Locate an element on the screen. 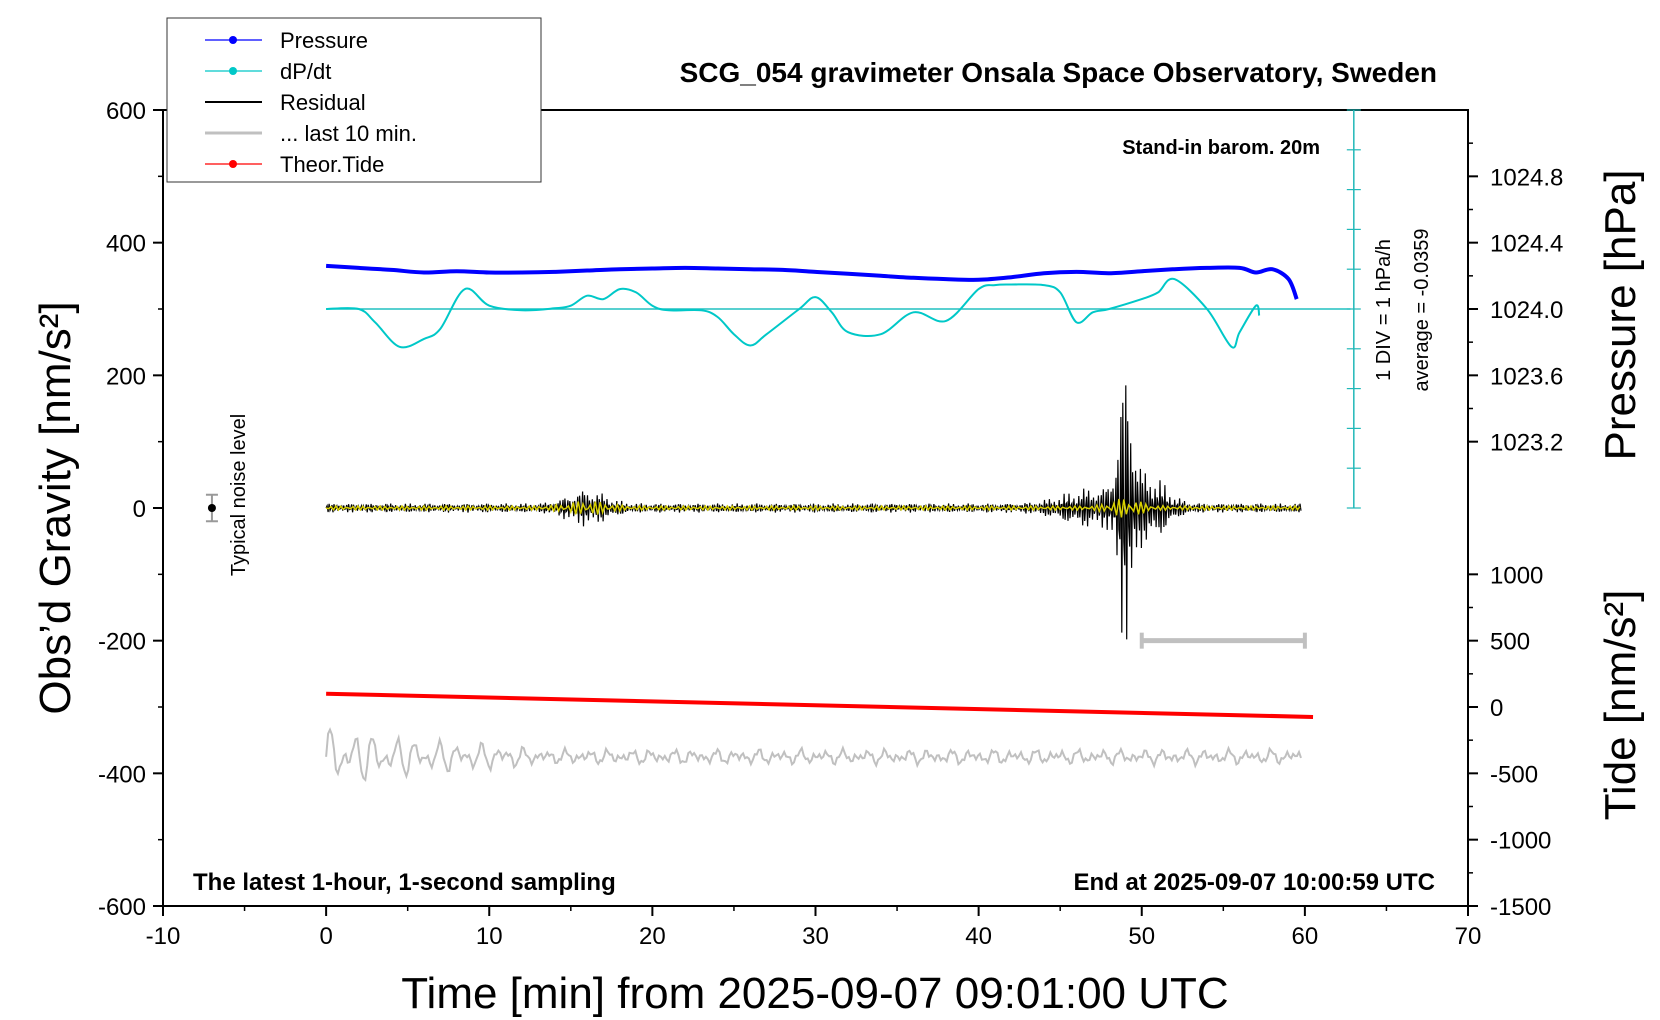  last10-trace is located at coordinates (813, 755).